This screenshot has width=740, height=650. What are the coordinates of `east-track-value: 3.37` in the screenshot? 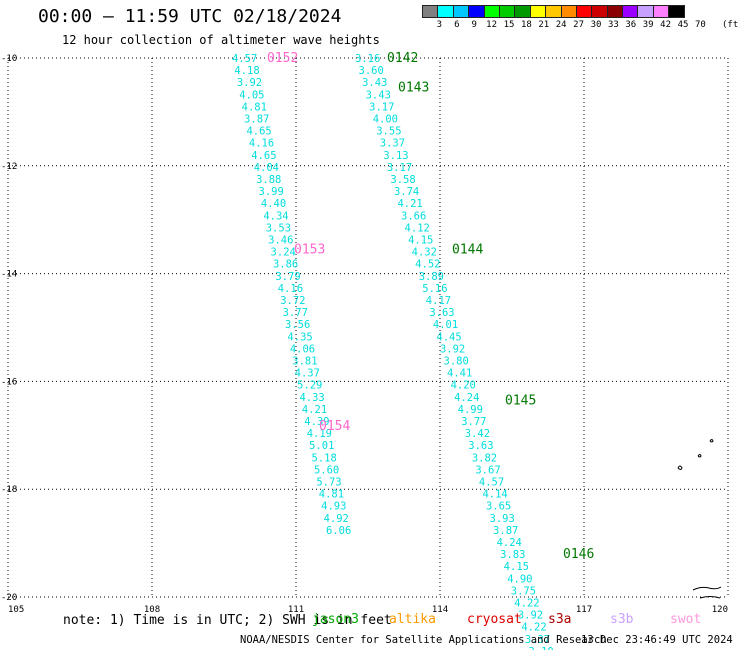 It's located at (537, 640).